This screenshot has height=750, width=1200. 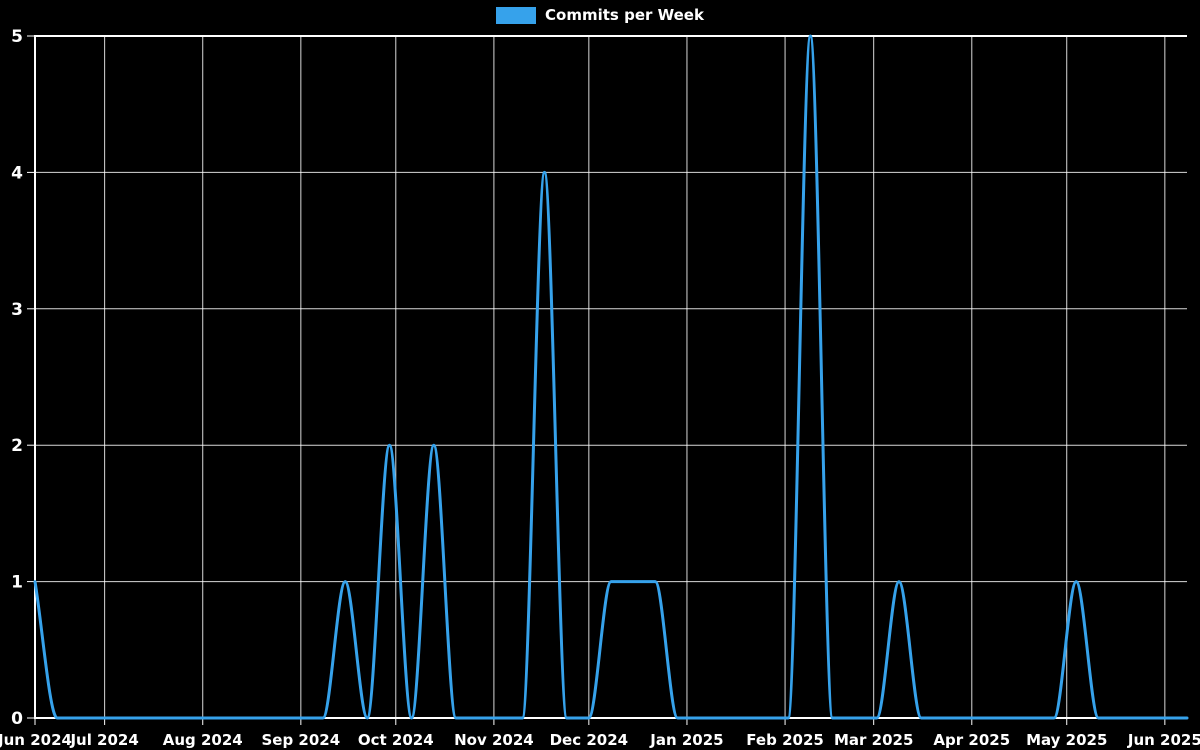 What do you see at coordinates (17, 310) in the screenshot?
I see `y-axis-label: 3` at bounding box center [17, 310].